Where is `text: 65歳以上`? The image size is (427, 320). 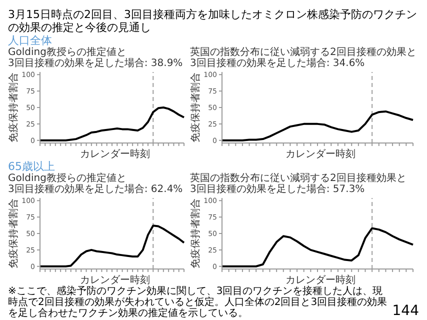 text: 65歳以上 is located at coordinates (31, 166).